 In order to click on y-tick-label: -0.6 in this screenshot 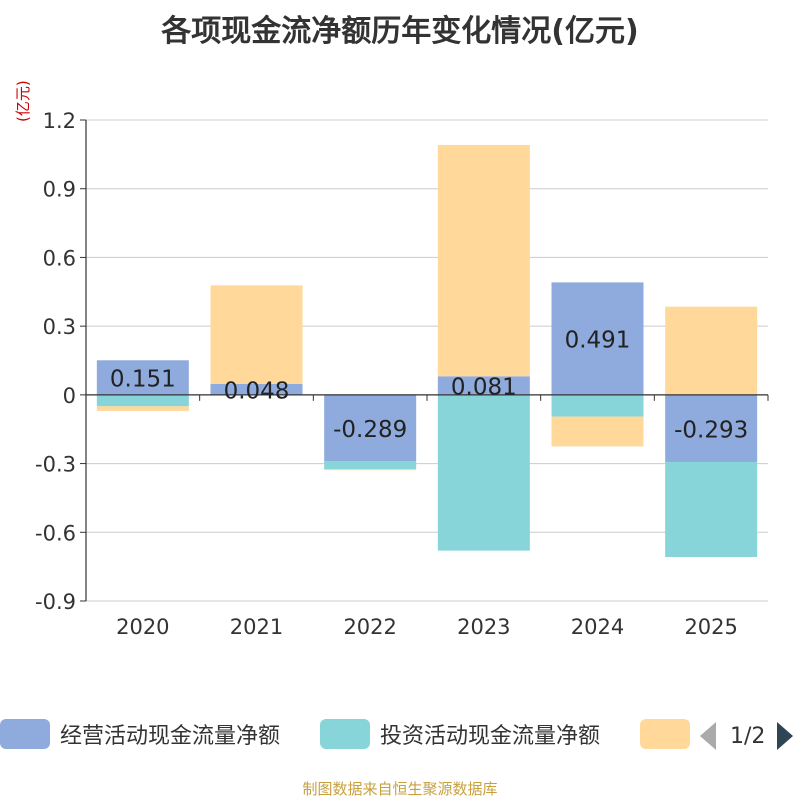, I will do `click(55, 533)`.